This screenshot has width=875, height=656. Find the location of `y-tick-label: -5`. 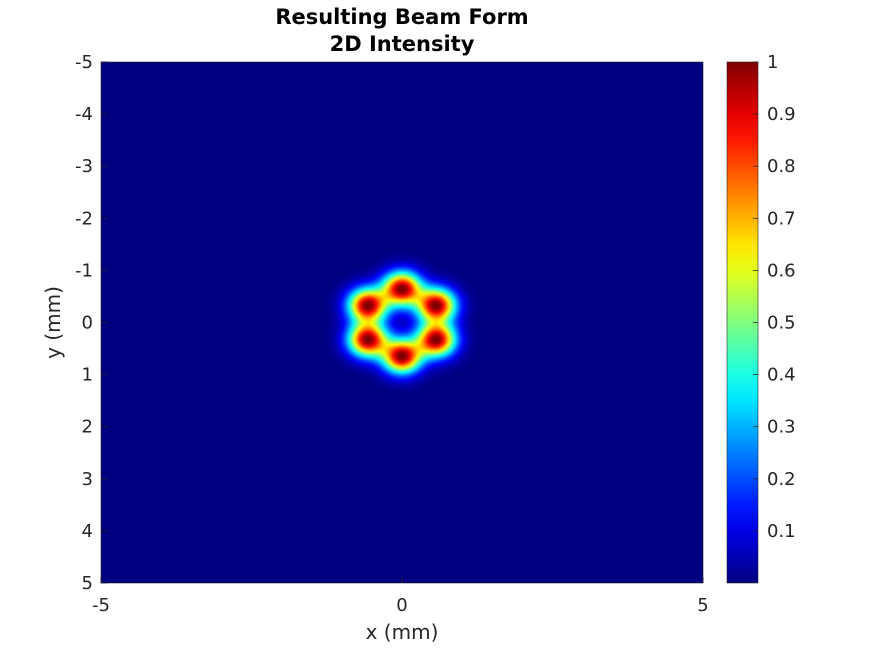

y-tick-label: -5 is located at coordinates (84, 62).